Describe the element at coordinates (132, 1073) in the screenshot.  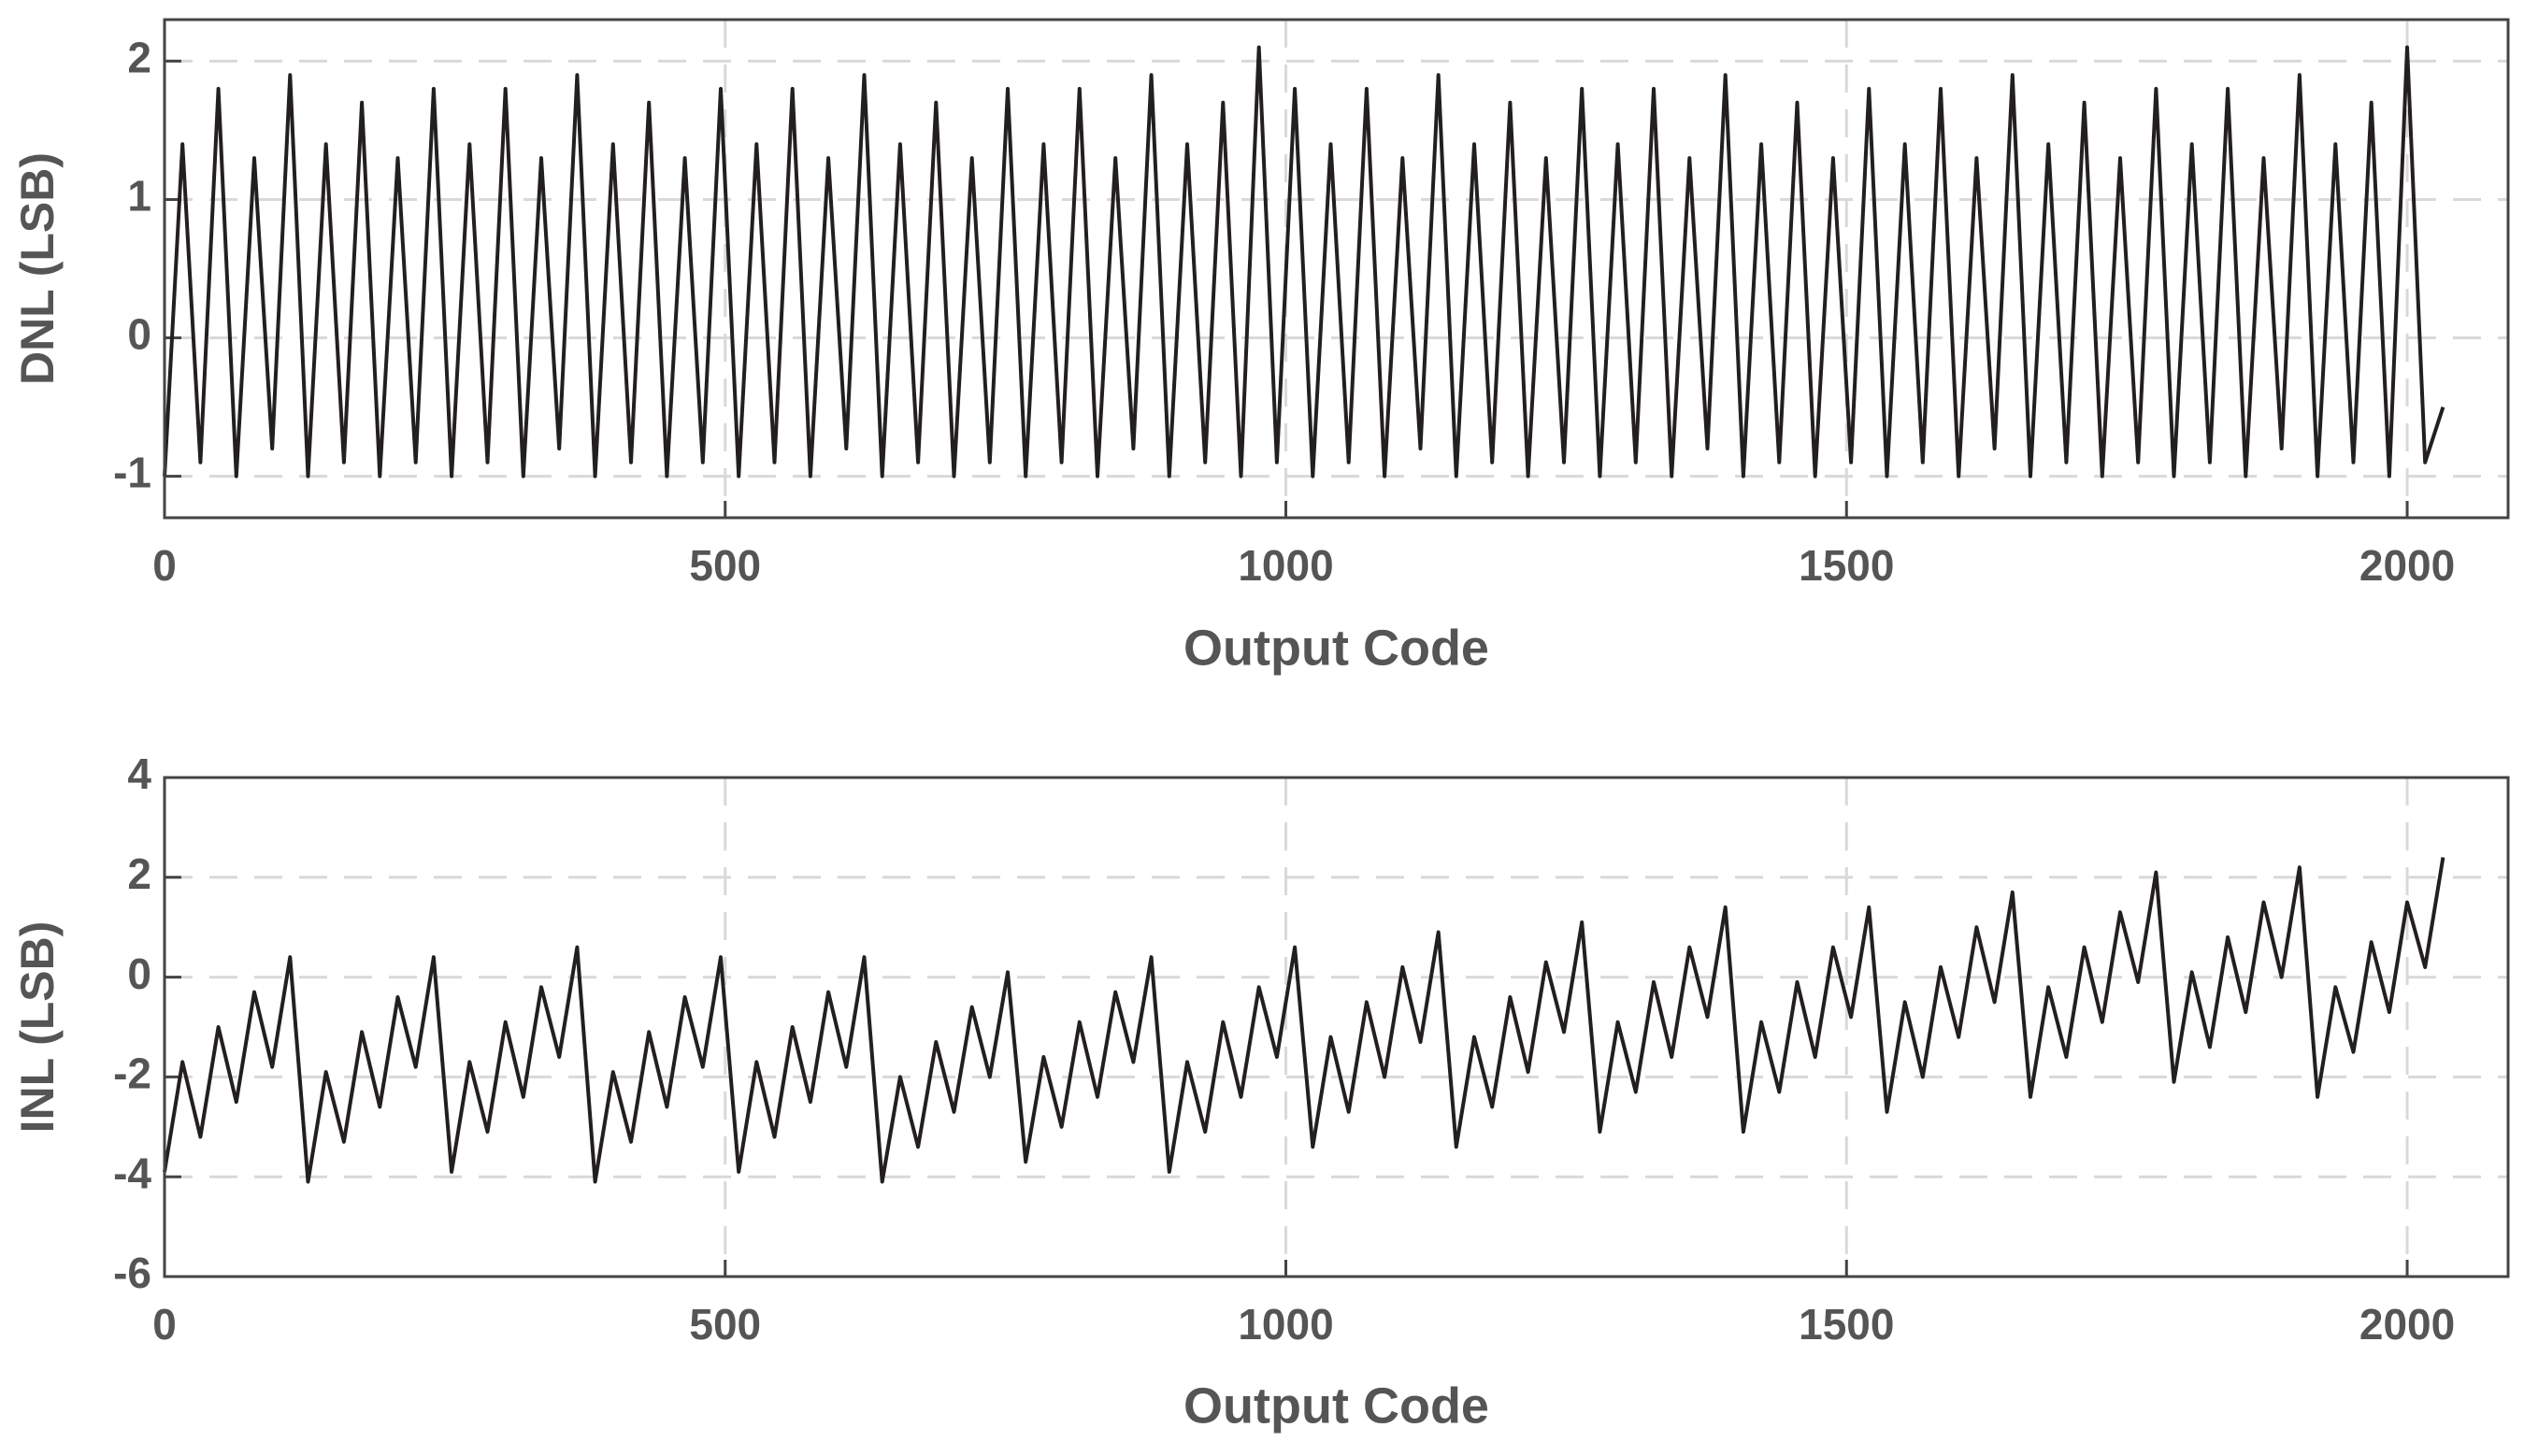
I see `y-tick-label: -2` at that location.